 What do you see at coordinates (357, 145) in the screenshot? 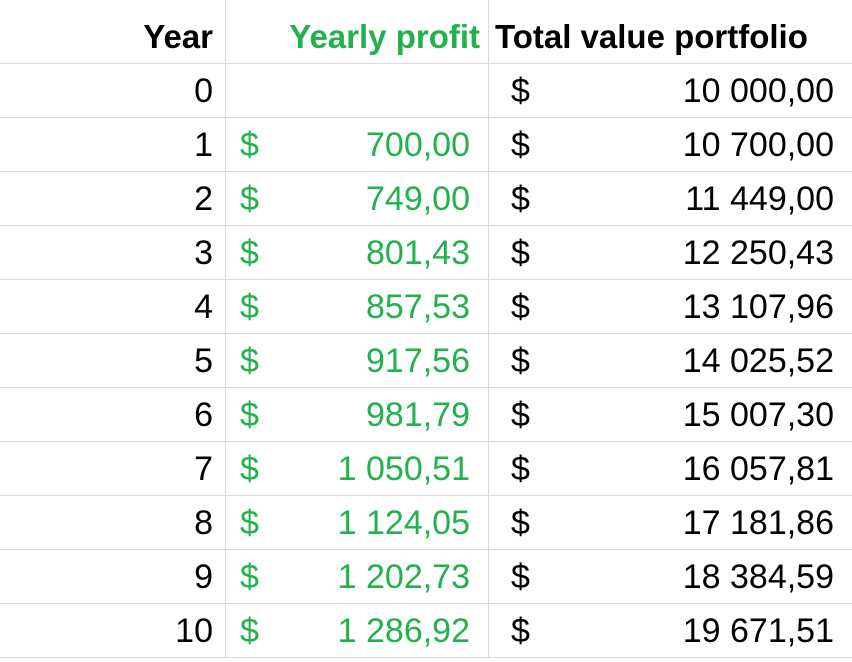
I see `profit-cell: $700,00` at bounding box center [357, 145].